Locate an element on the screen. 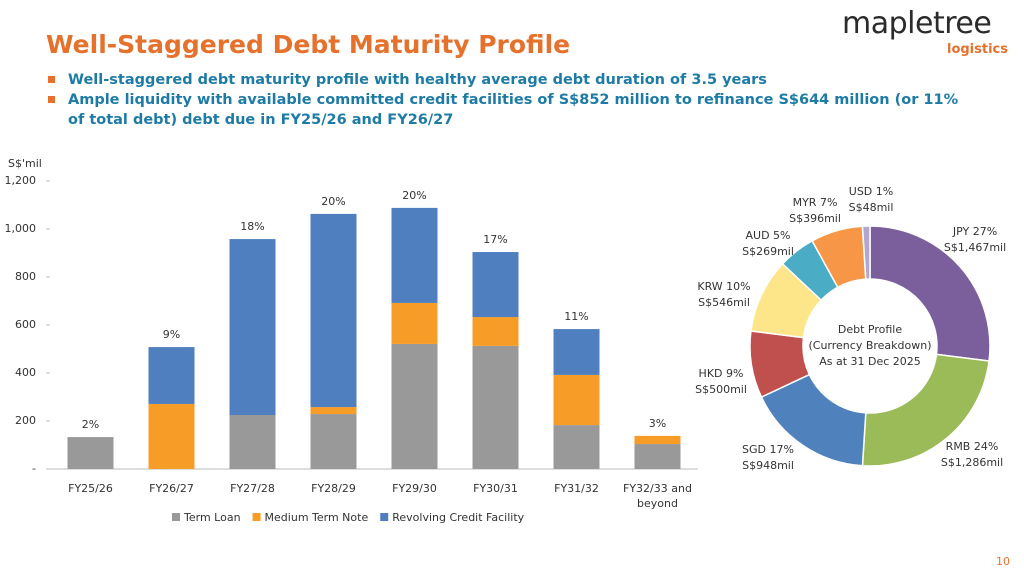  donut-center-label: Debt Profile is located at coordinates (870, 329).